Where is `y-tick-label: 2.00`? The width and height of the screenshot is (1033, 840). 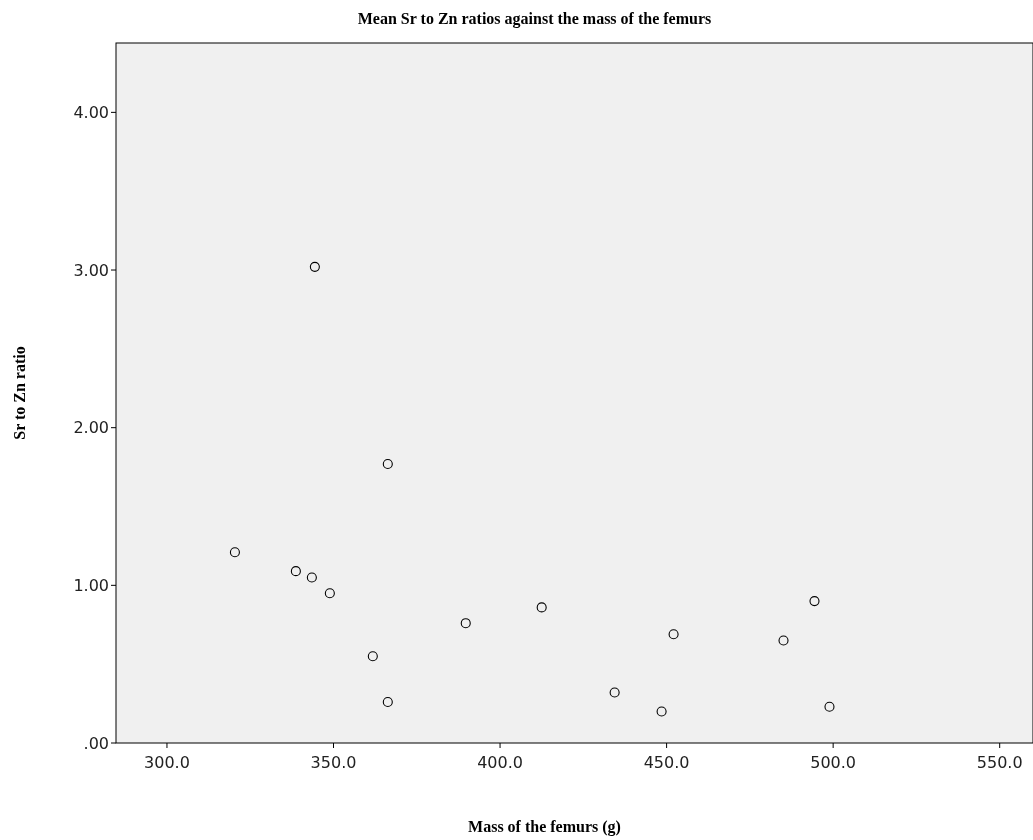 y-tick-label: 2.00 is located at coordinates (91, 428).